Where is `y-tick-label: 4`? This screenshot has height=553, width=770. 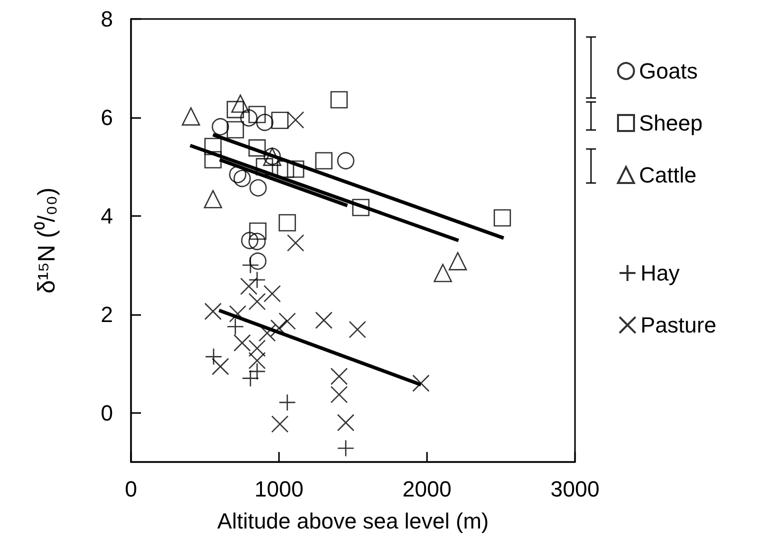 y-tick-label: 4 is located at coordinates (106, 215).